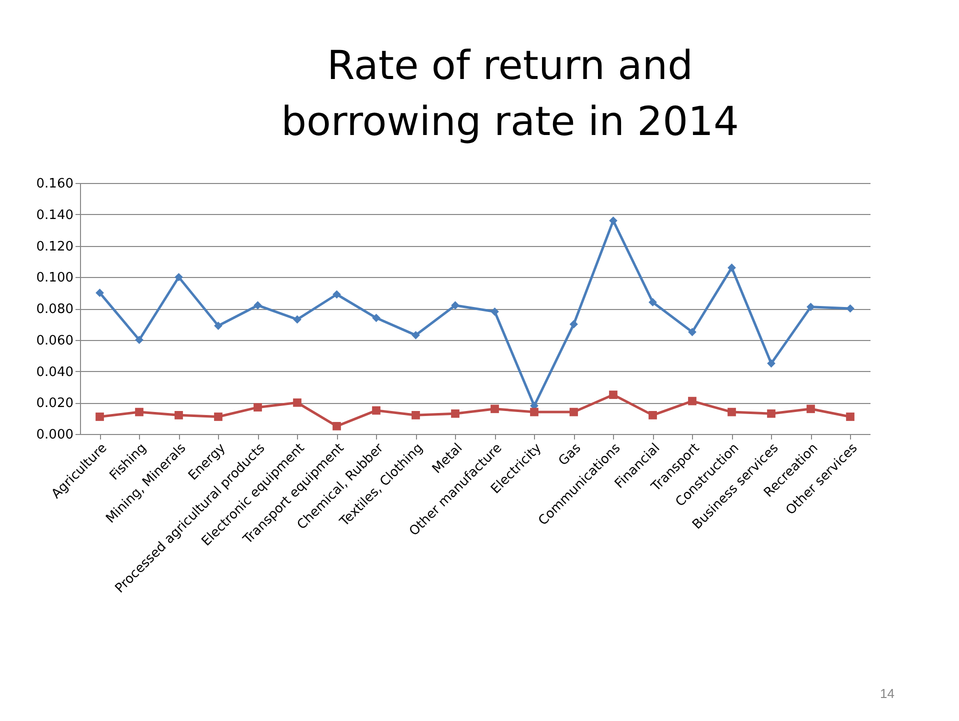 This screenshot has width=959, height=721. I want to click on chart-title: Rate of return and borrowing rate in 2014, so click(510, 94).